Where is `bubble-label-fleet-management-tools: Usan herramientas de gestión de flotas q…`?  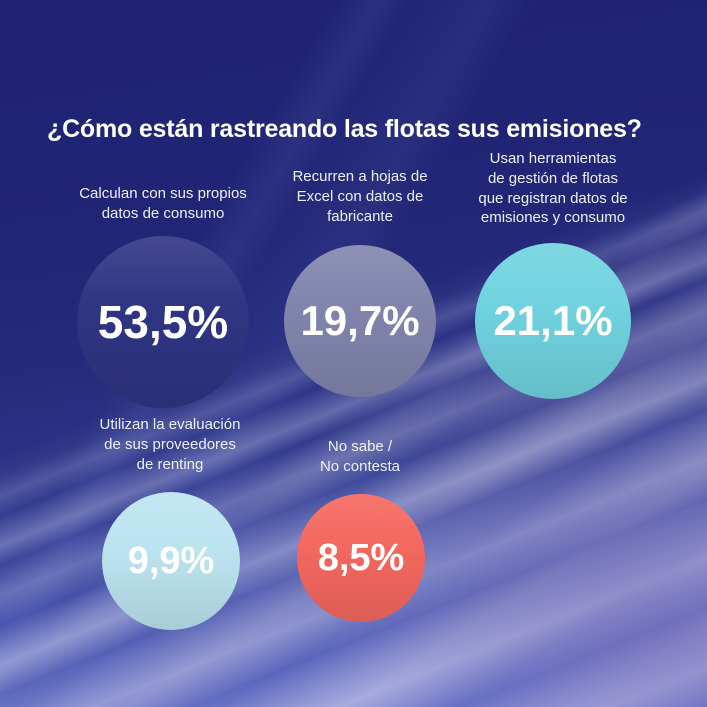
bubble-label-fleet-management-tools: Usan herramientas de gestión de flotas q… is located at coordinates (553, 188).